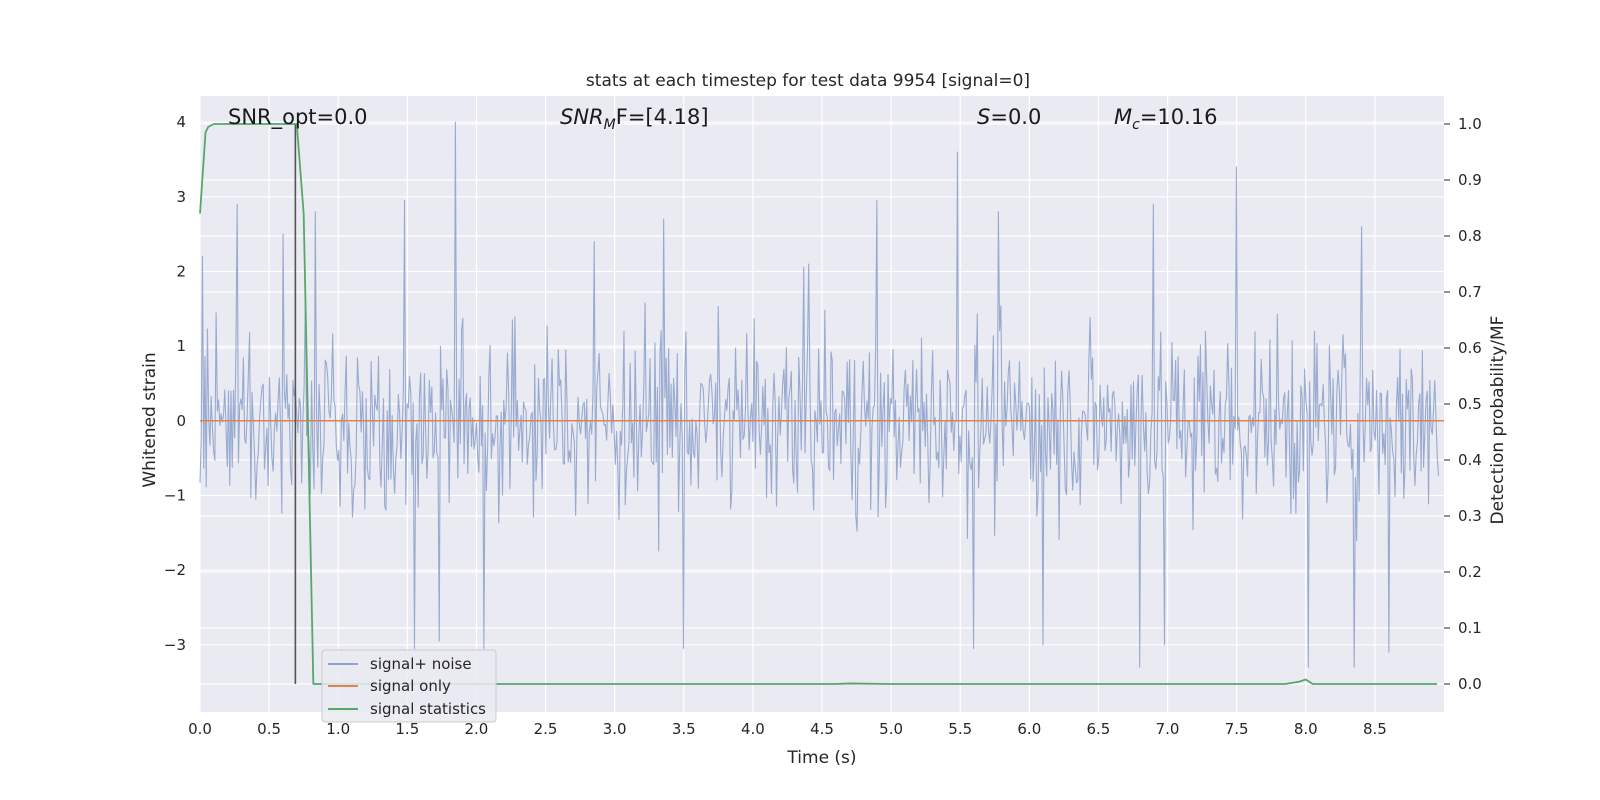 The width and height of the screenshot is (1600, 800). What do you see at coordinates (477, 729) in the screenshot?
I see `x-tick-label: 2.0` at bounding box center [477, 729].